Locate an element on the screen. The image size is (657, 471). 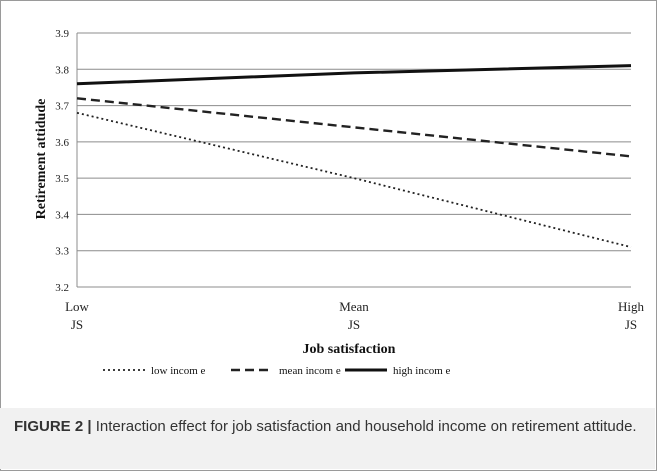
y-tick-label: 3.2 is located at coordinates (62, 288).